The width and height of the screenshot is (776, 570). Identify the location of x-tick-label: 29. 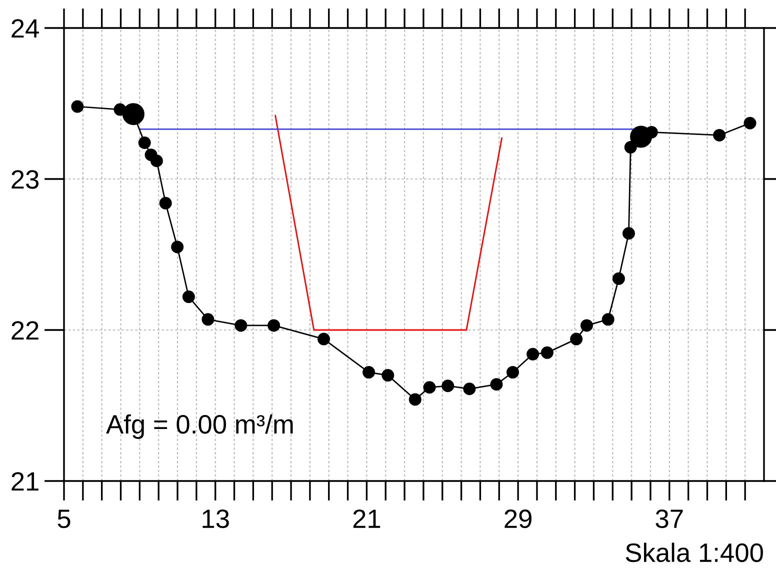
(518, 518).